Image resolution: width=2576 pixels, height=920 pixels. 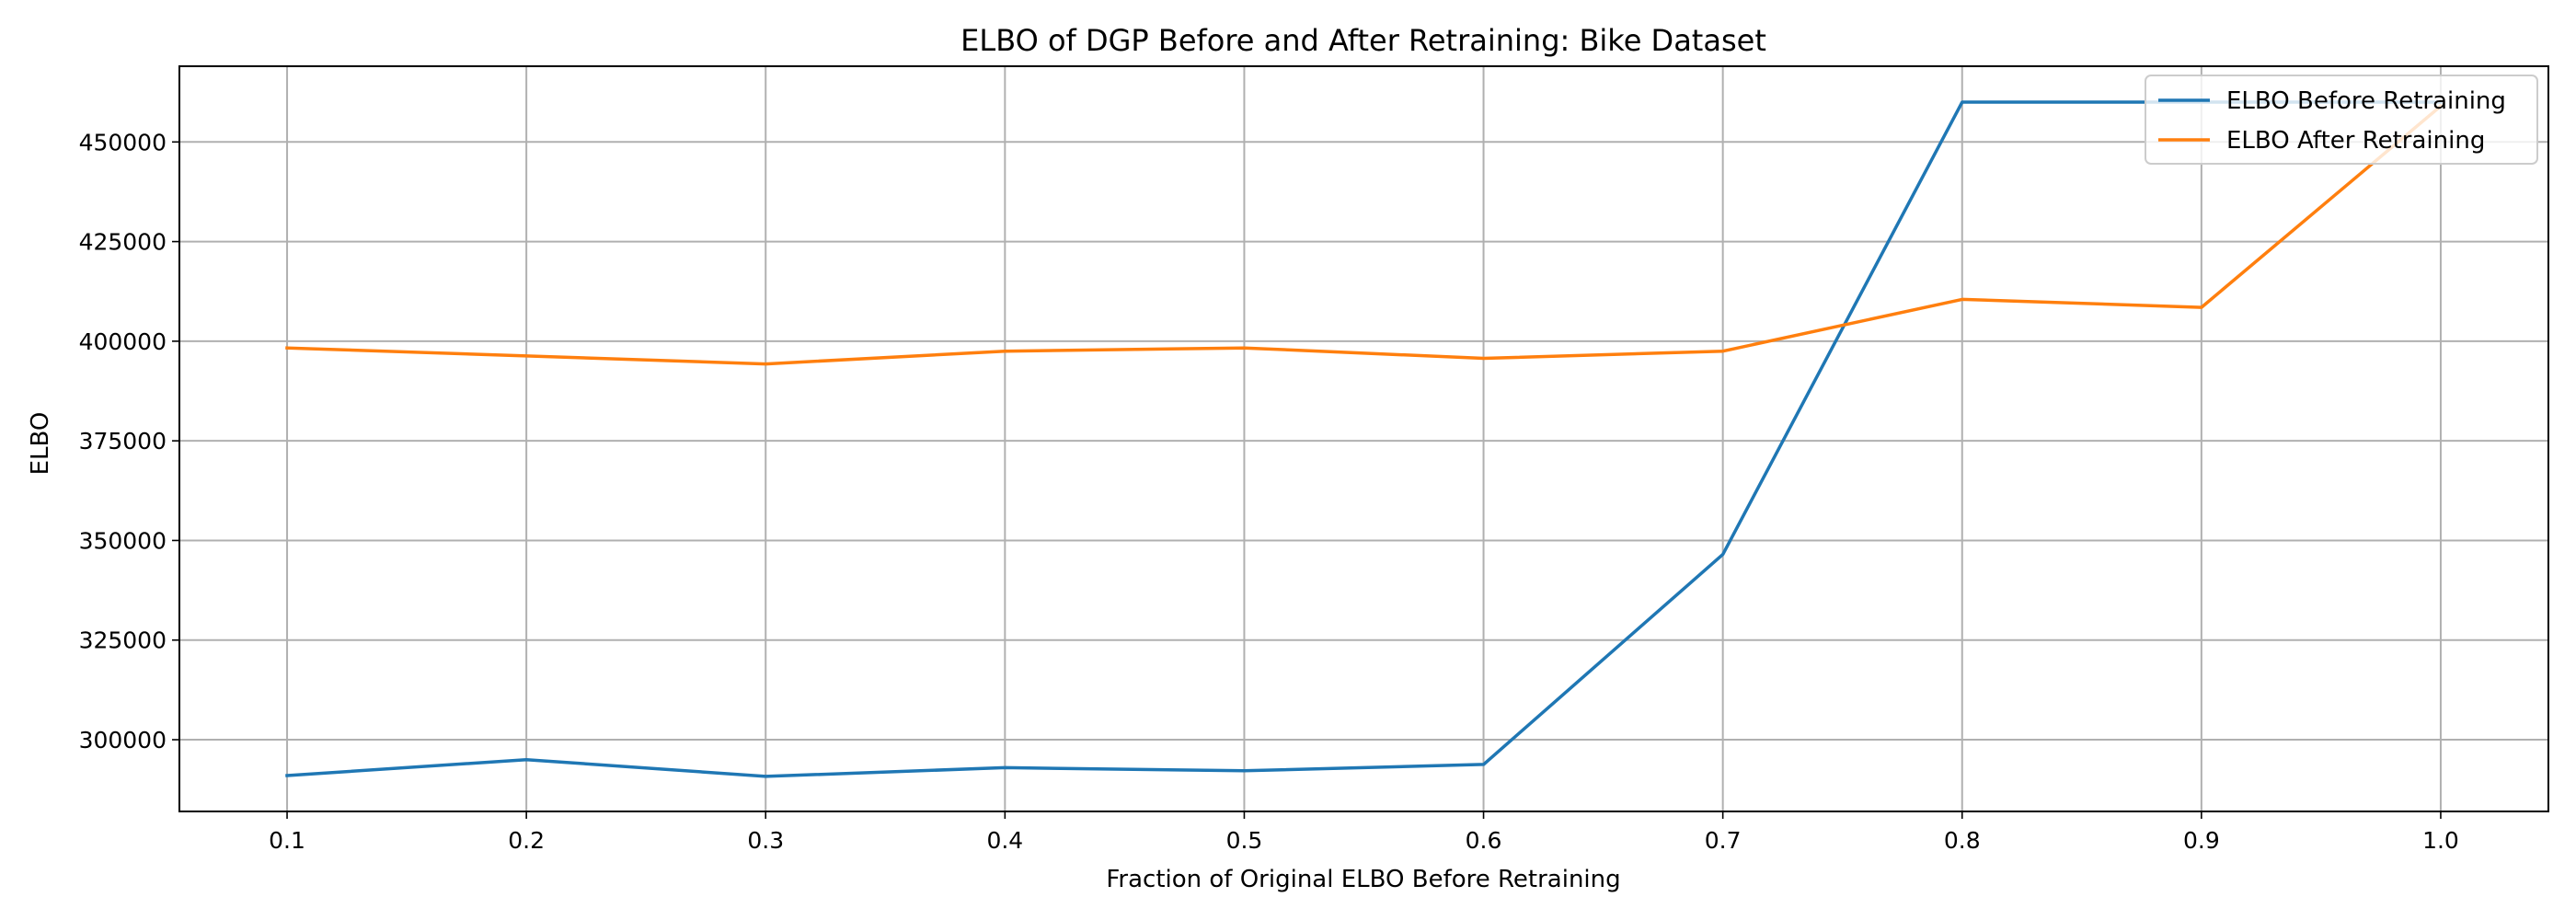 What do you see at coordinates (526, 840) in the screenshot?
I see `x-tick-label: 0.2` at bounding box center [526, 840].